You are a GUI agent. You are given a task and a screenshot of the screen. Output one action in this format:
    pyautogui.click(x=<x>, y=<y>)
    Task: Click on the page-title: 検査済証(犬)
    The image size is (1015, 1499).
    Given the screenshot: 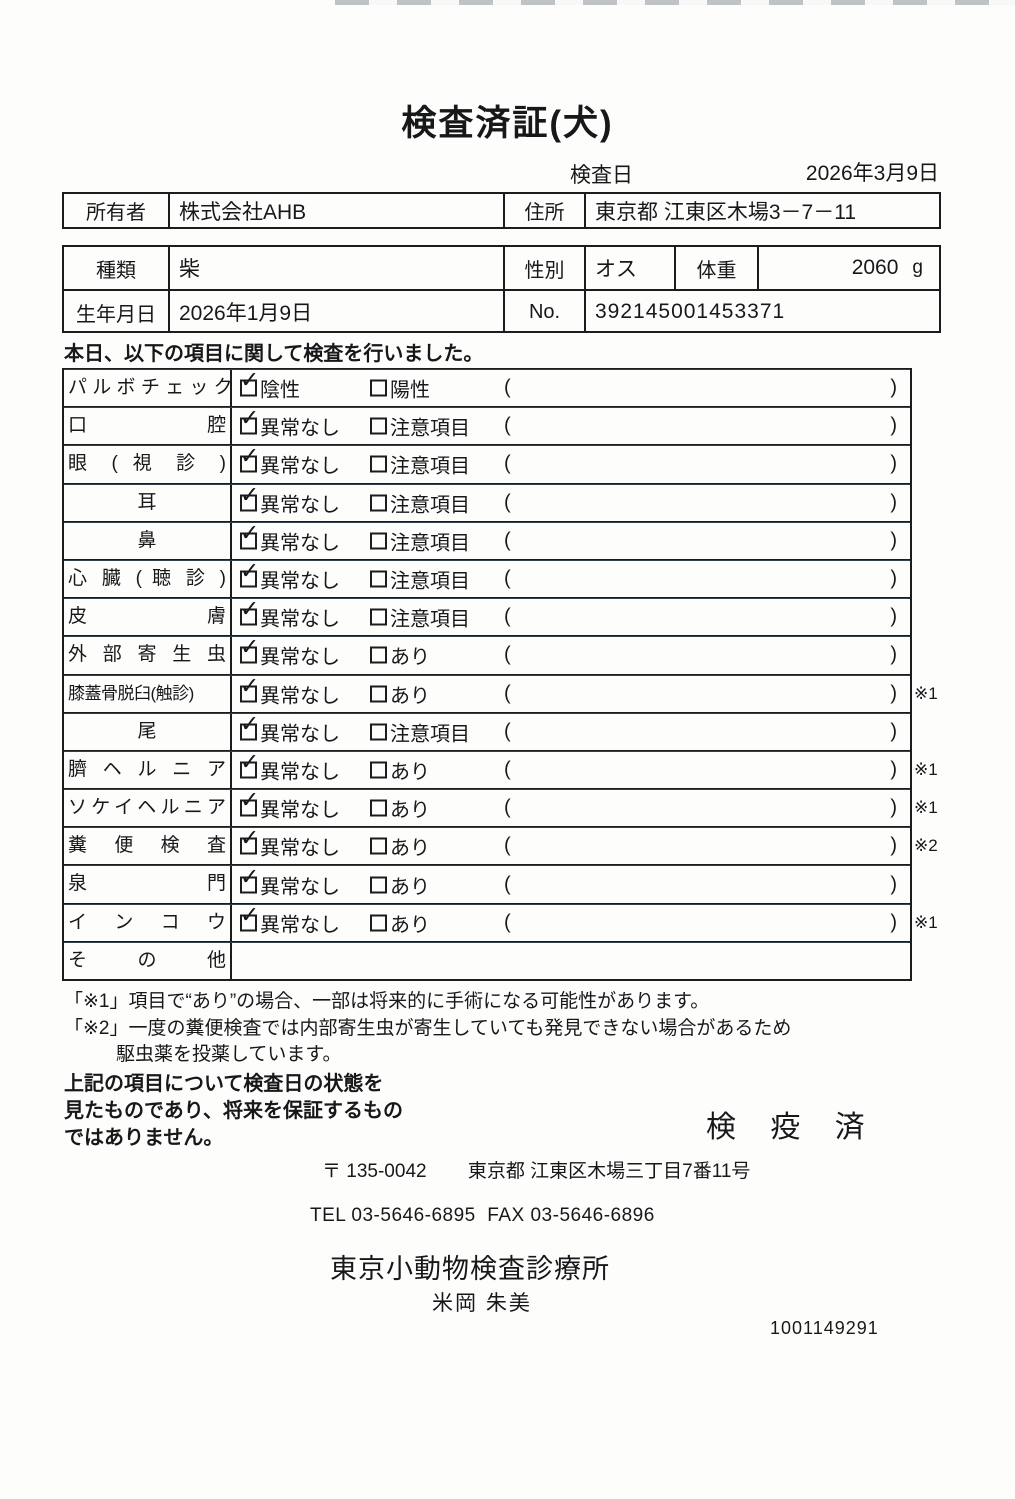 What is the action you would take?
    pyautogui.click(x=507, y=123)
    